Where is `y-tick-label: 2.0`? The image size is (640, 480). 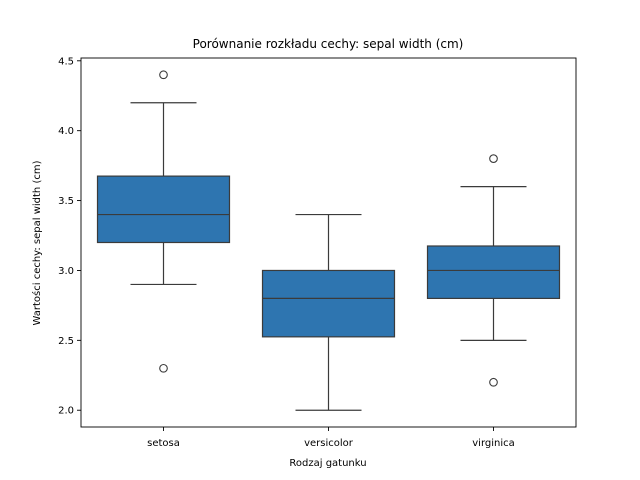
y-tick-label: 2.0 is located at coordinates (66, 411).